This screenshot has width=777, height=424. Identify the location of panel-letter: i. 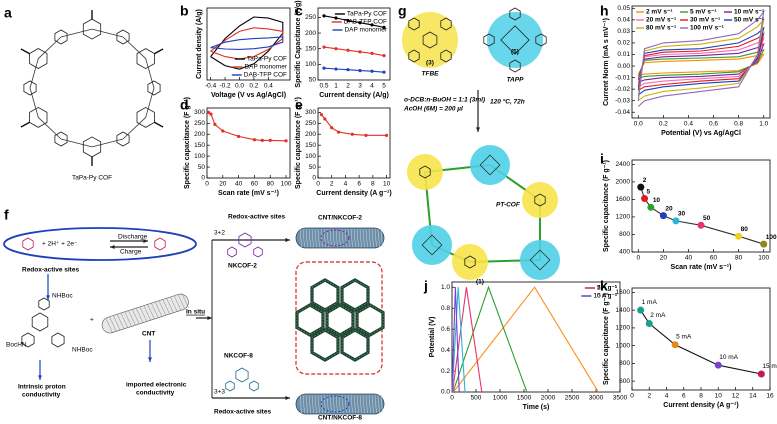
(602, 159).